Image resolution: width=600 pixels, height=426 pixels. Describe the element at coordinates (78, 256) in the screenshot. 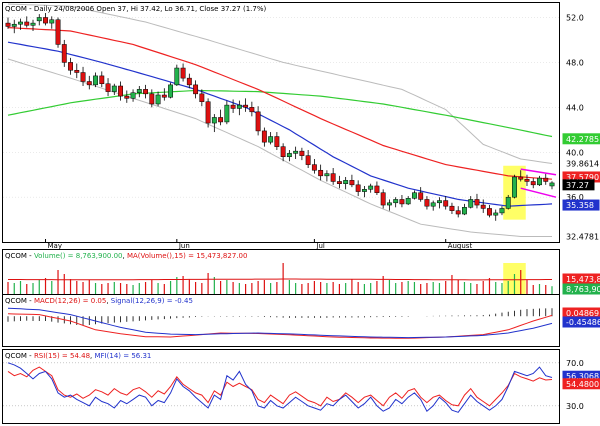

I see `volume-title-series1: Volume() = 8,763,900.00` at that location.